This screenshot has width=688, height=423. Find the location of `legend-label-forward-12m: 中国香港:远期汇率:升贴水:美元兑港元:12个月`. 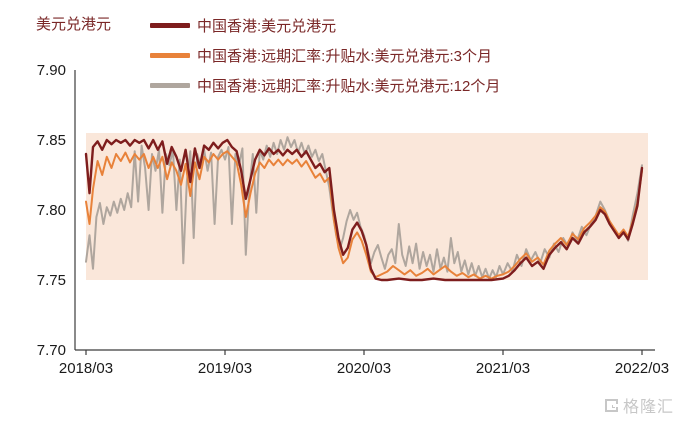

legend-label-forward-12m: 中国香港:远期汇率:升贴水:美元兑港元:12个月 is located at coordinates (349, 86).